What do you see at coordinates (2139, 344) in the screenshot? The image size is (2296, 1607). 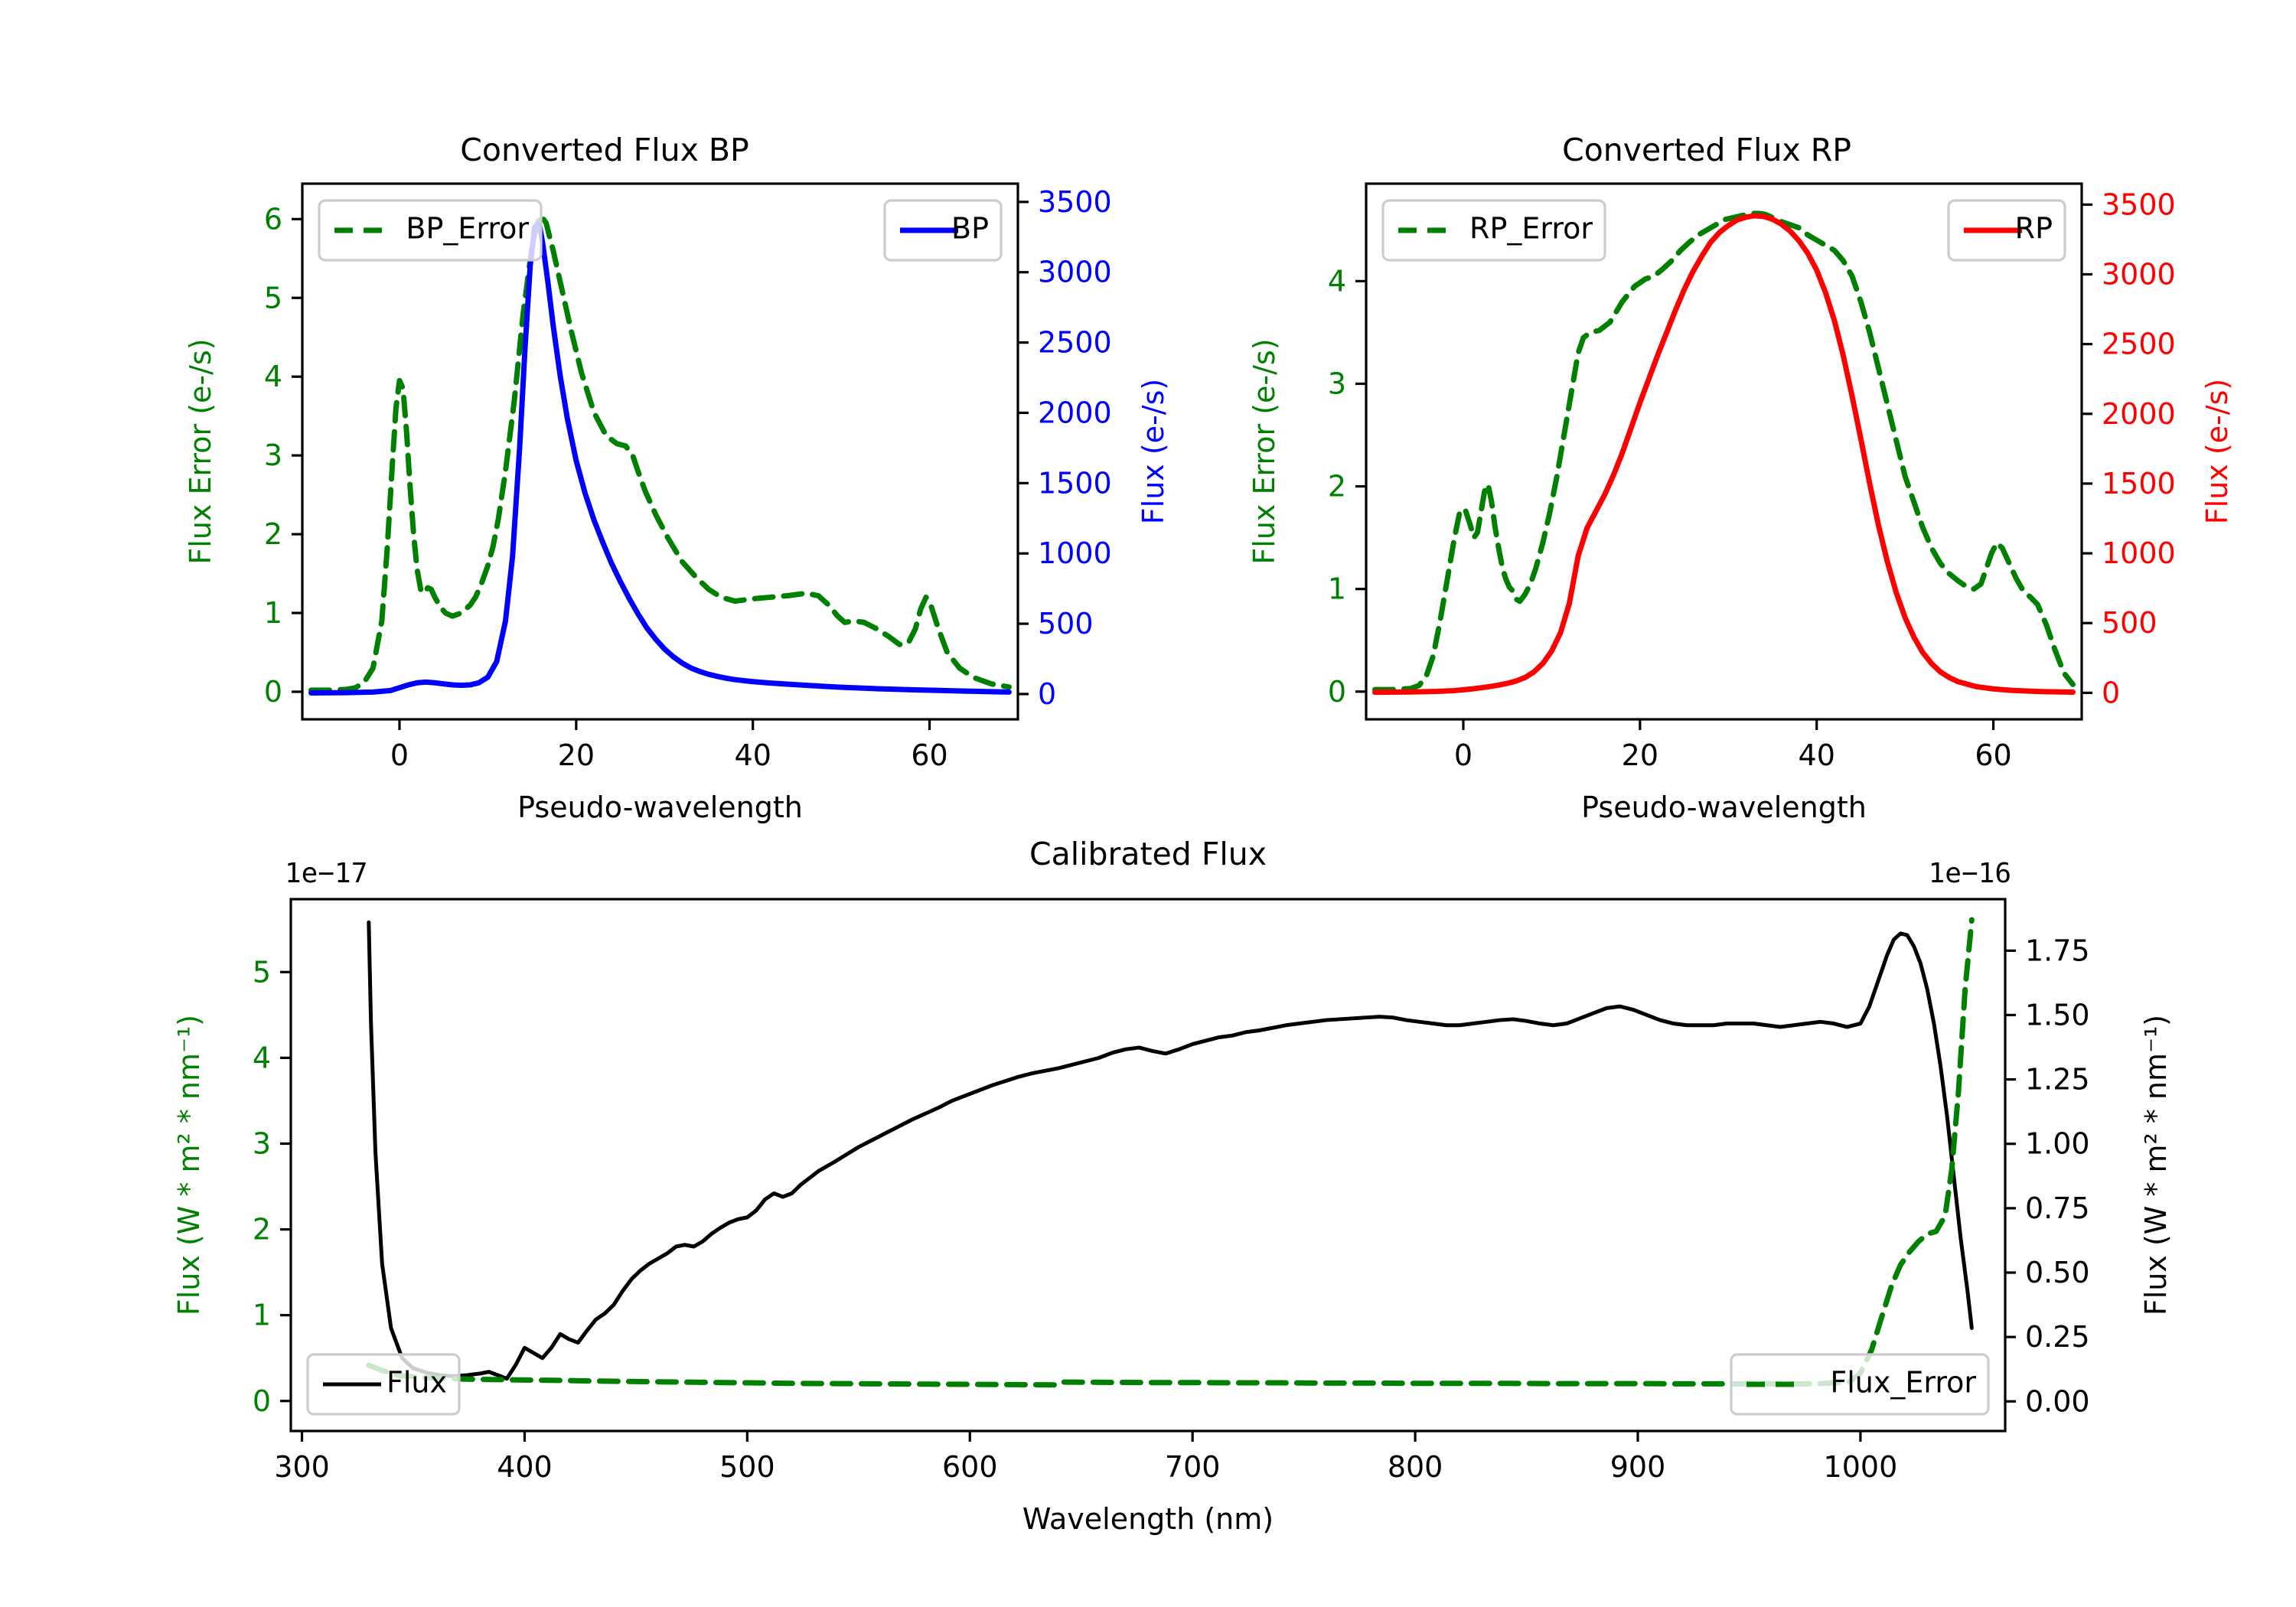 I see `rp-right-ytick-label: 2500` at bounding box center [2139, 344].